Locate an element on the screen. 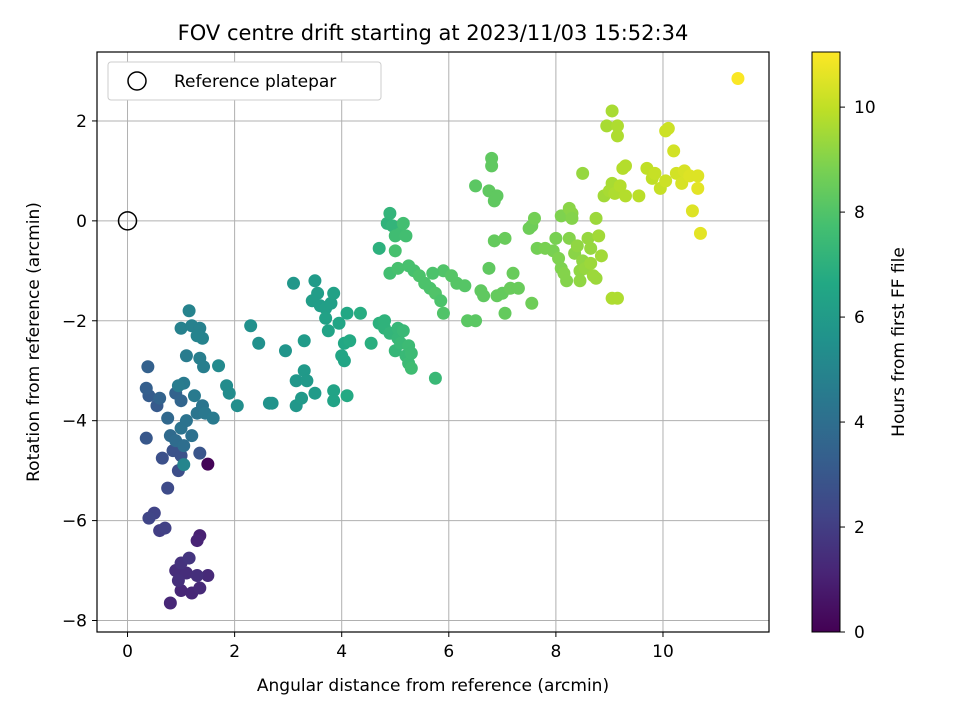  reference-platepar-marker is located at coordinates (127, 221).